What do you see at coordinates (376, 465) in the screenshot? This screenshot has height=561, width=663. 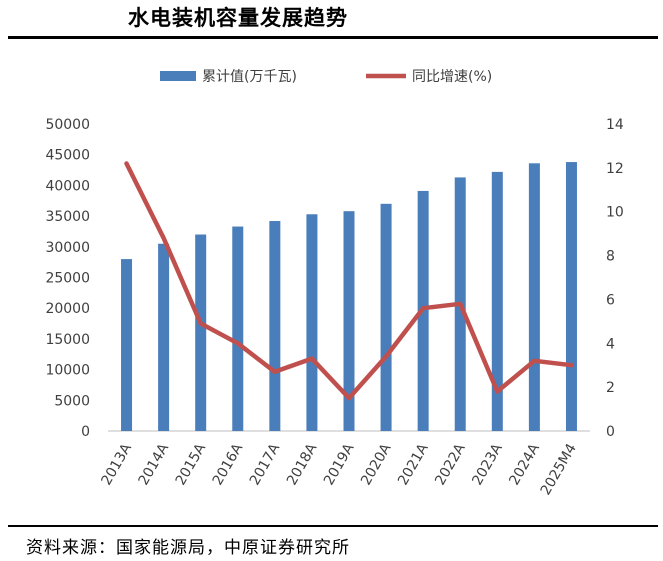 I see `x-tick-label: 2020A` at bounding box center [376, 465].